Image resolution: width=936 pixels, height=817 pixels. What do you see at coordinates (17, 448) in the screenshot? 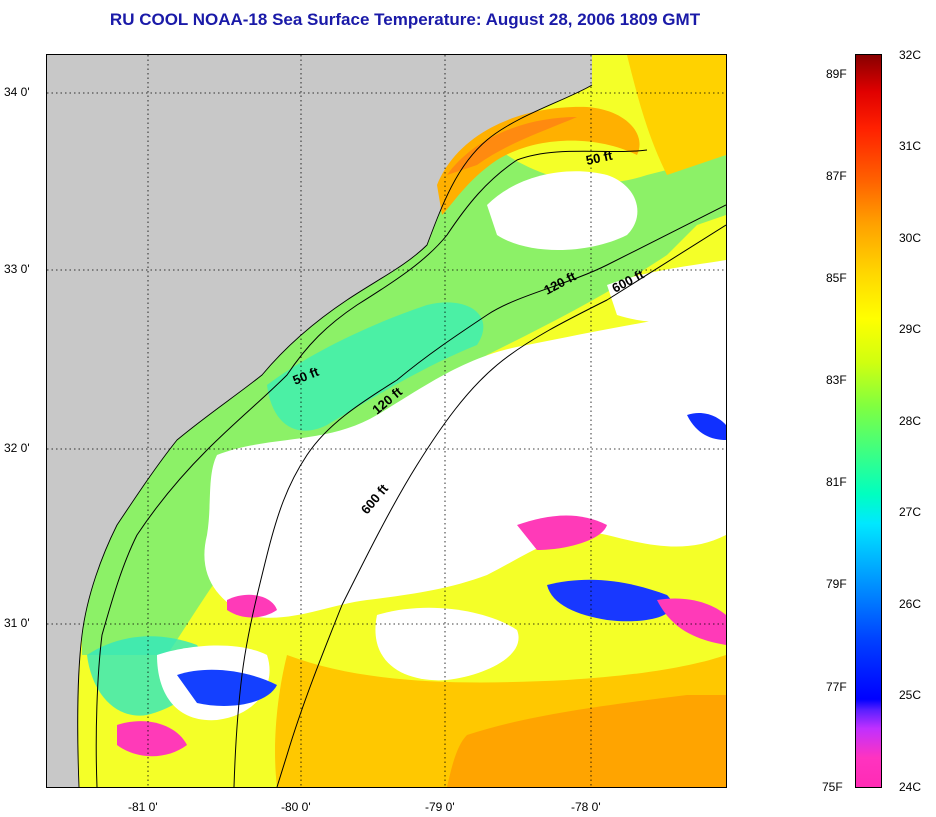
I see `lat-label-32: 32 0'` at bounding box center [17, 448].